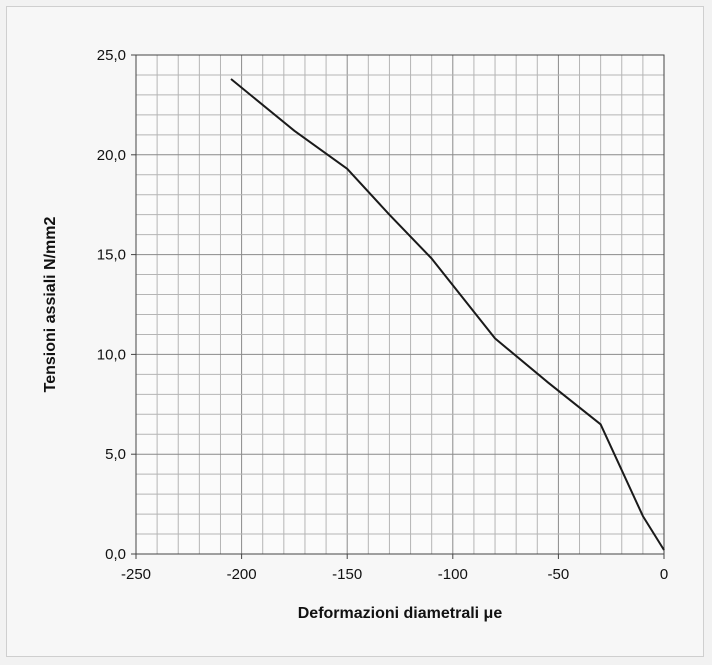 This screenshot has width=712, height=665. I want to click on y-tick-label: 20,0, so click(111, 155).